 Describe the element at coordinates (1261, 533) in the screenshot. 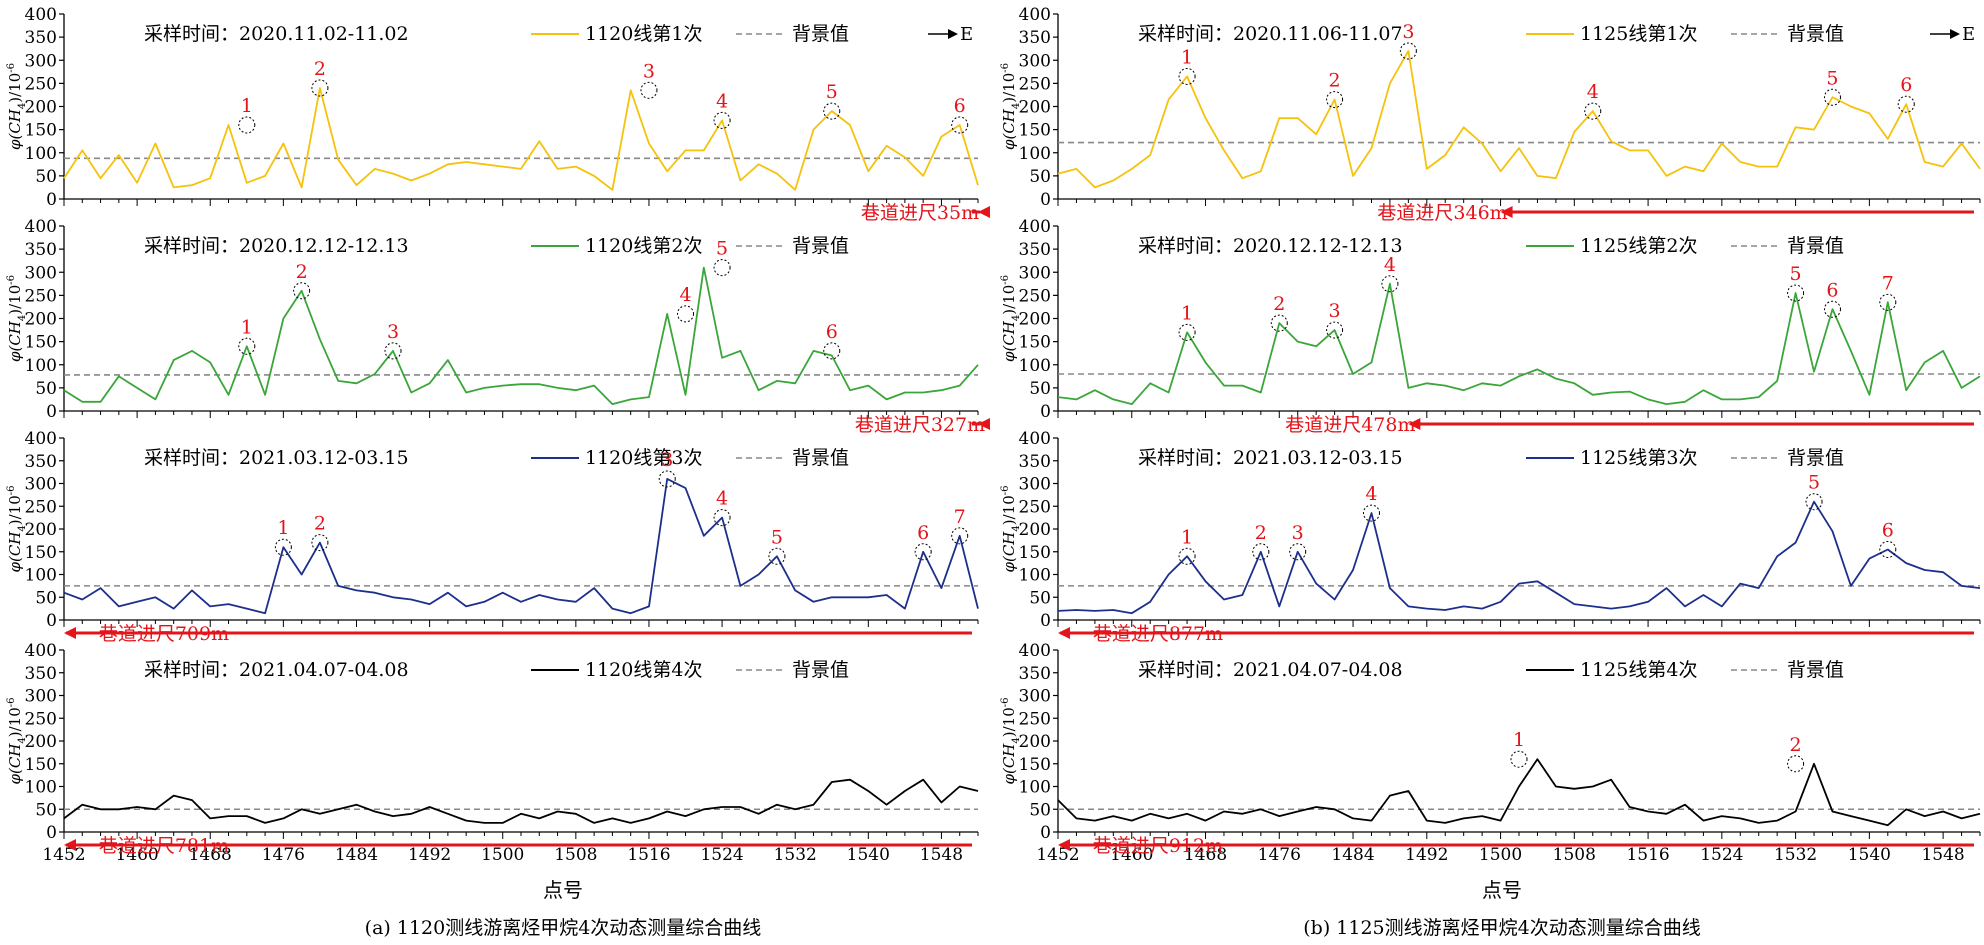

I see `peak-label: 2` at that location.